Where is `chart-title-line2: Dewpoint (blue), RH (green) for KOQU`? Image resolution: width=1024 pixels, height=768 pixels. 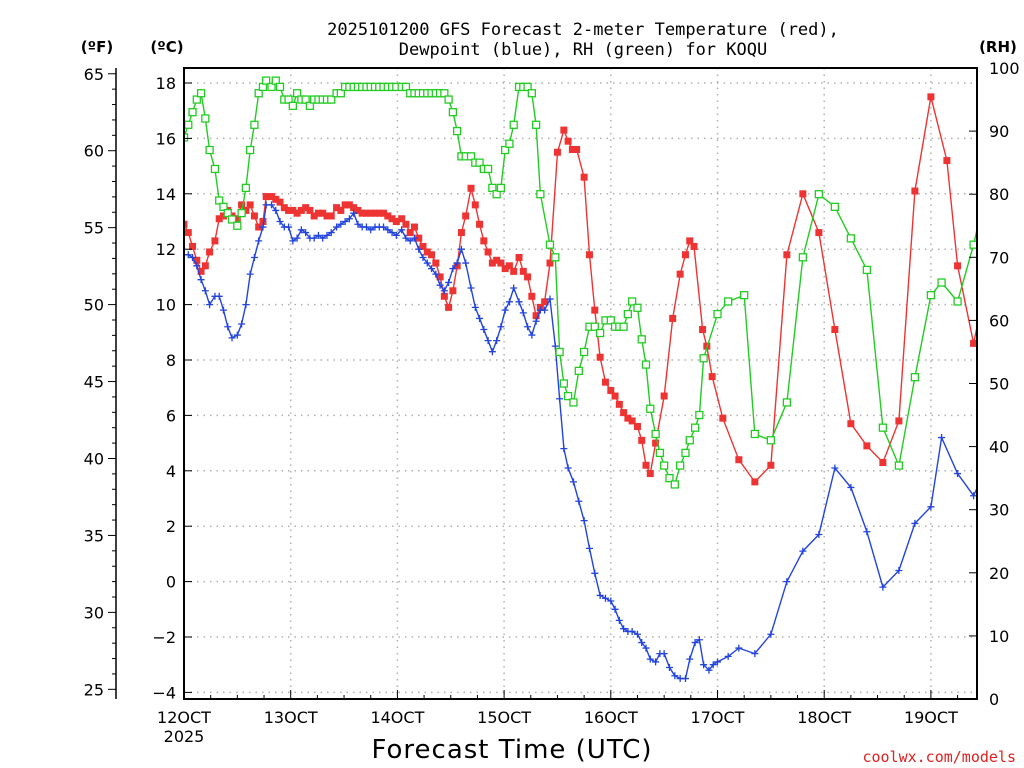
chart-title-line2: Dewpoint (blue), RH (green) for KOQU is located at coordinates (583, 50).